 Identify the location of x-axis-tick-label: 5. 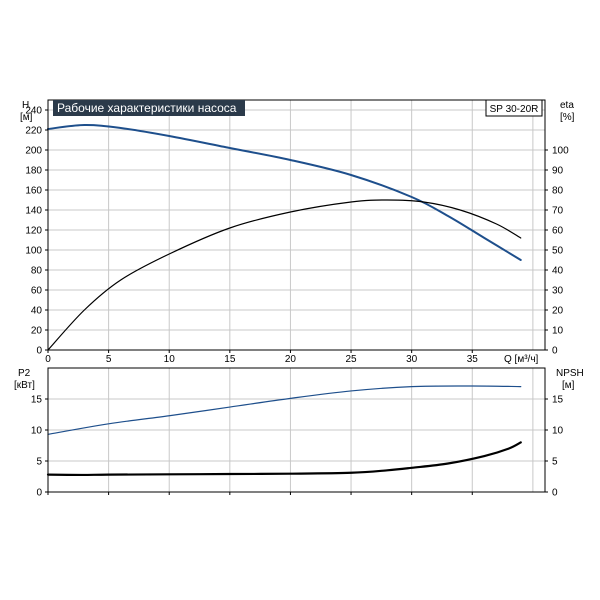
(109, 359).